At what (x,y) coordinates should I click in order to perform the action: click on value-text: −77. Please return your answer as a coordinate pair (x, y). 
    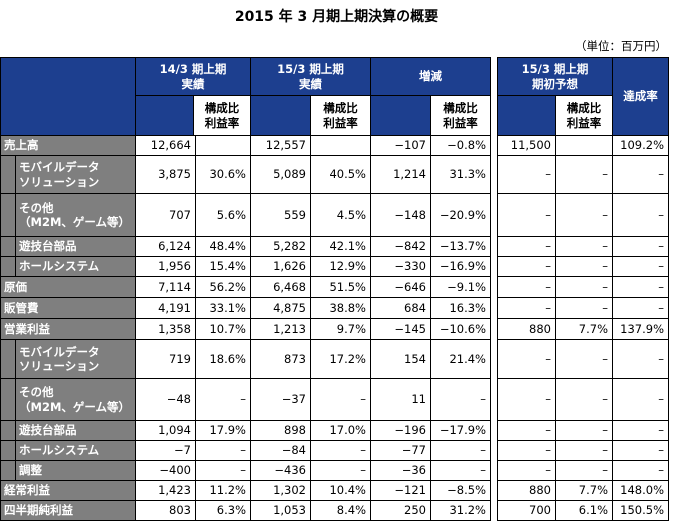
    Looking at the image, I should click on (413, 450).